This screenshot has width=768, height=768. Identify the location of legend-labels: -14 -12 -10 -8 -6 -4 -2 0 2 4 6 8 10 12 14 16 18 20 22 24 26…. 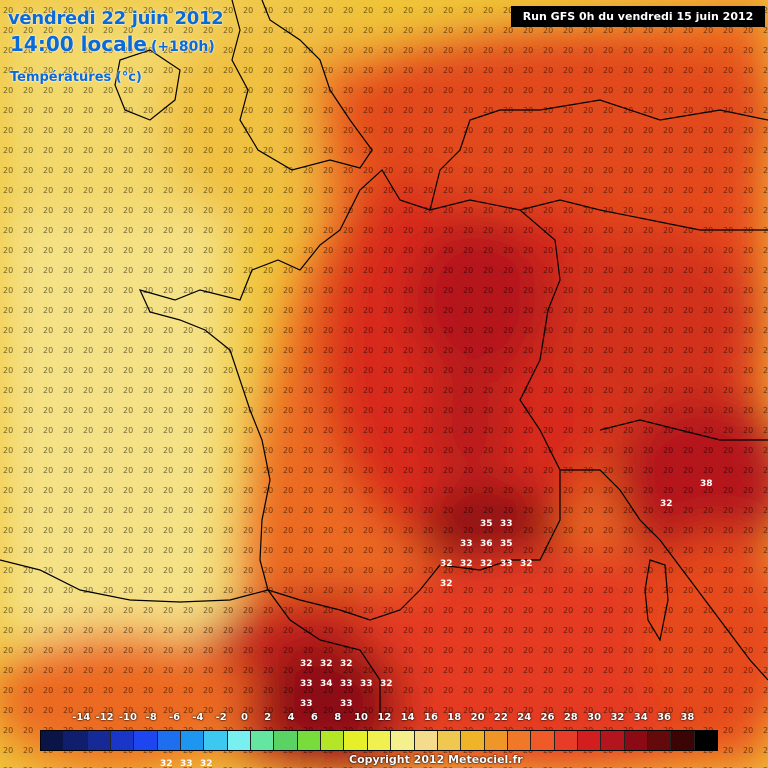
(384, 720).